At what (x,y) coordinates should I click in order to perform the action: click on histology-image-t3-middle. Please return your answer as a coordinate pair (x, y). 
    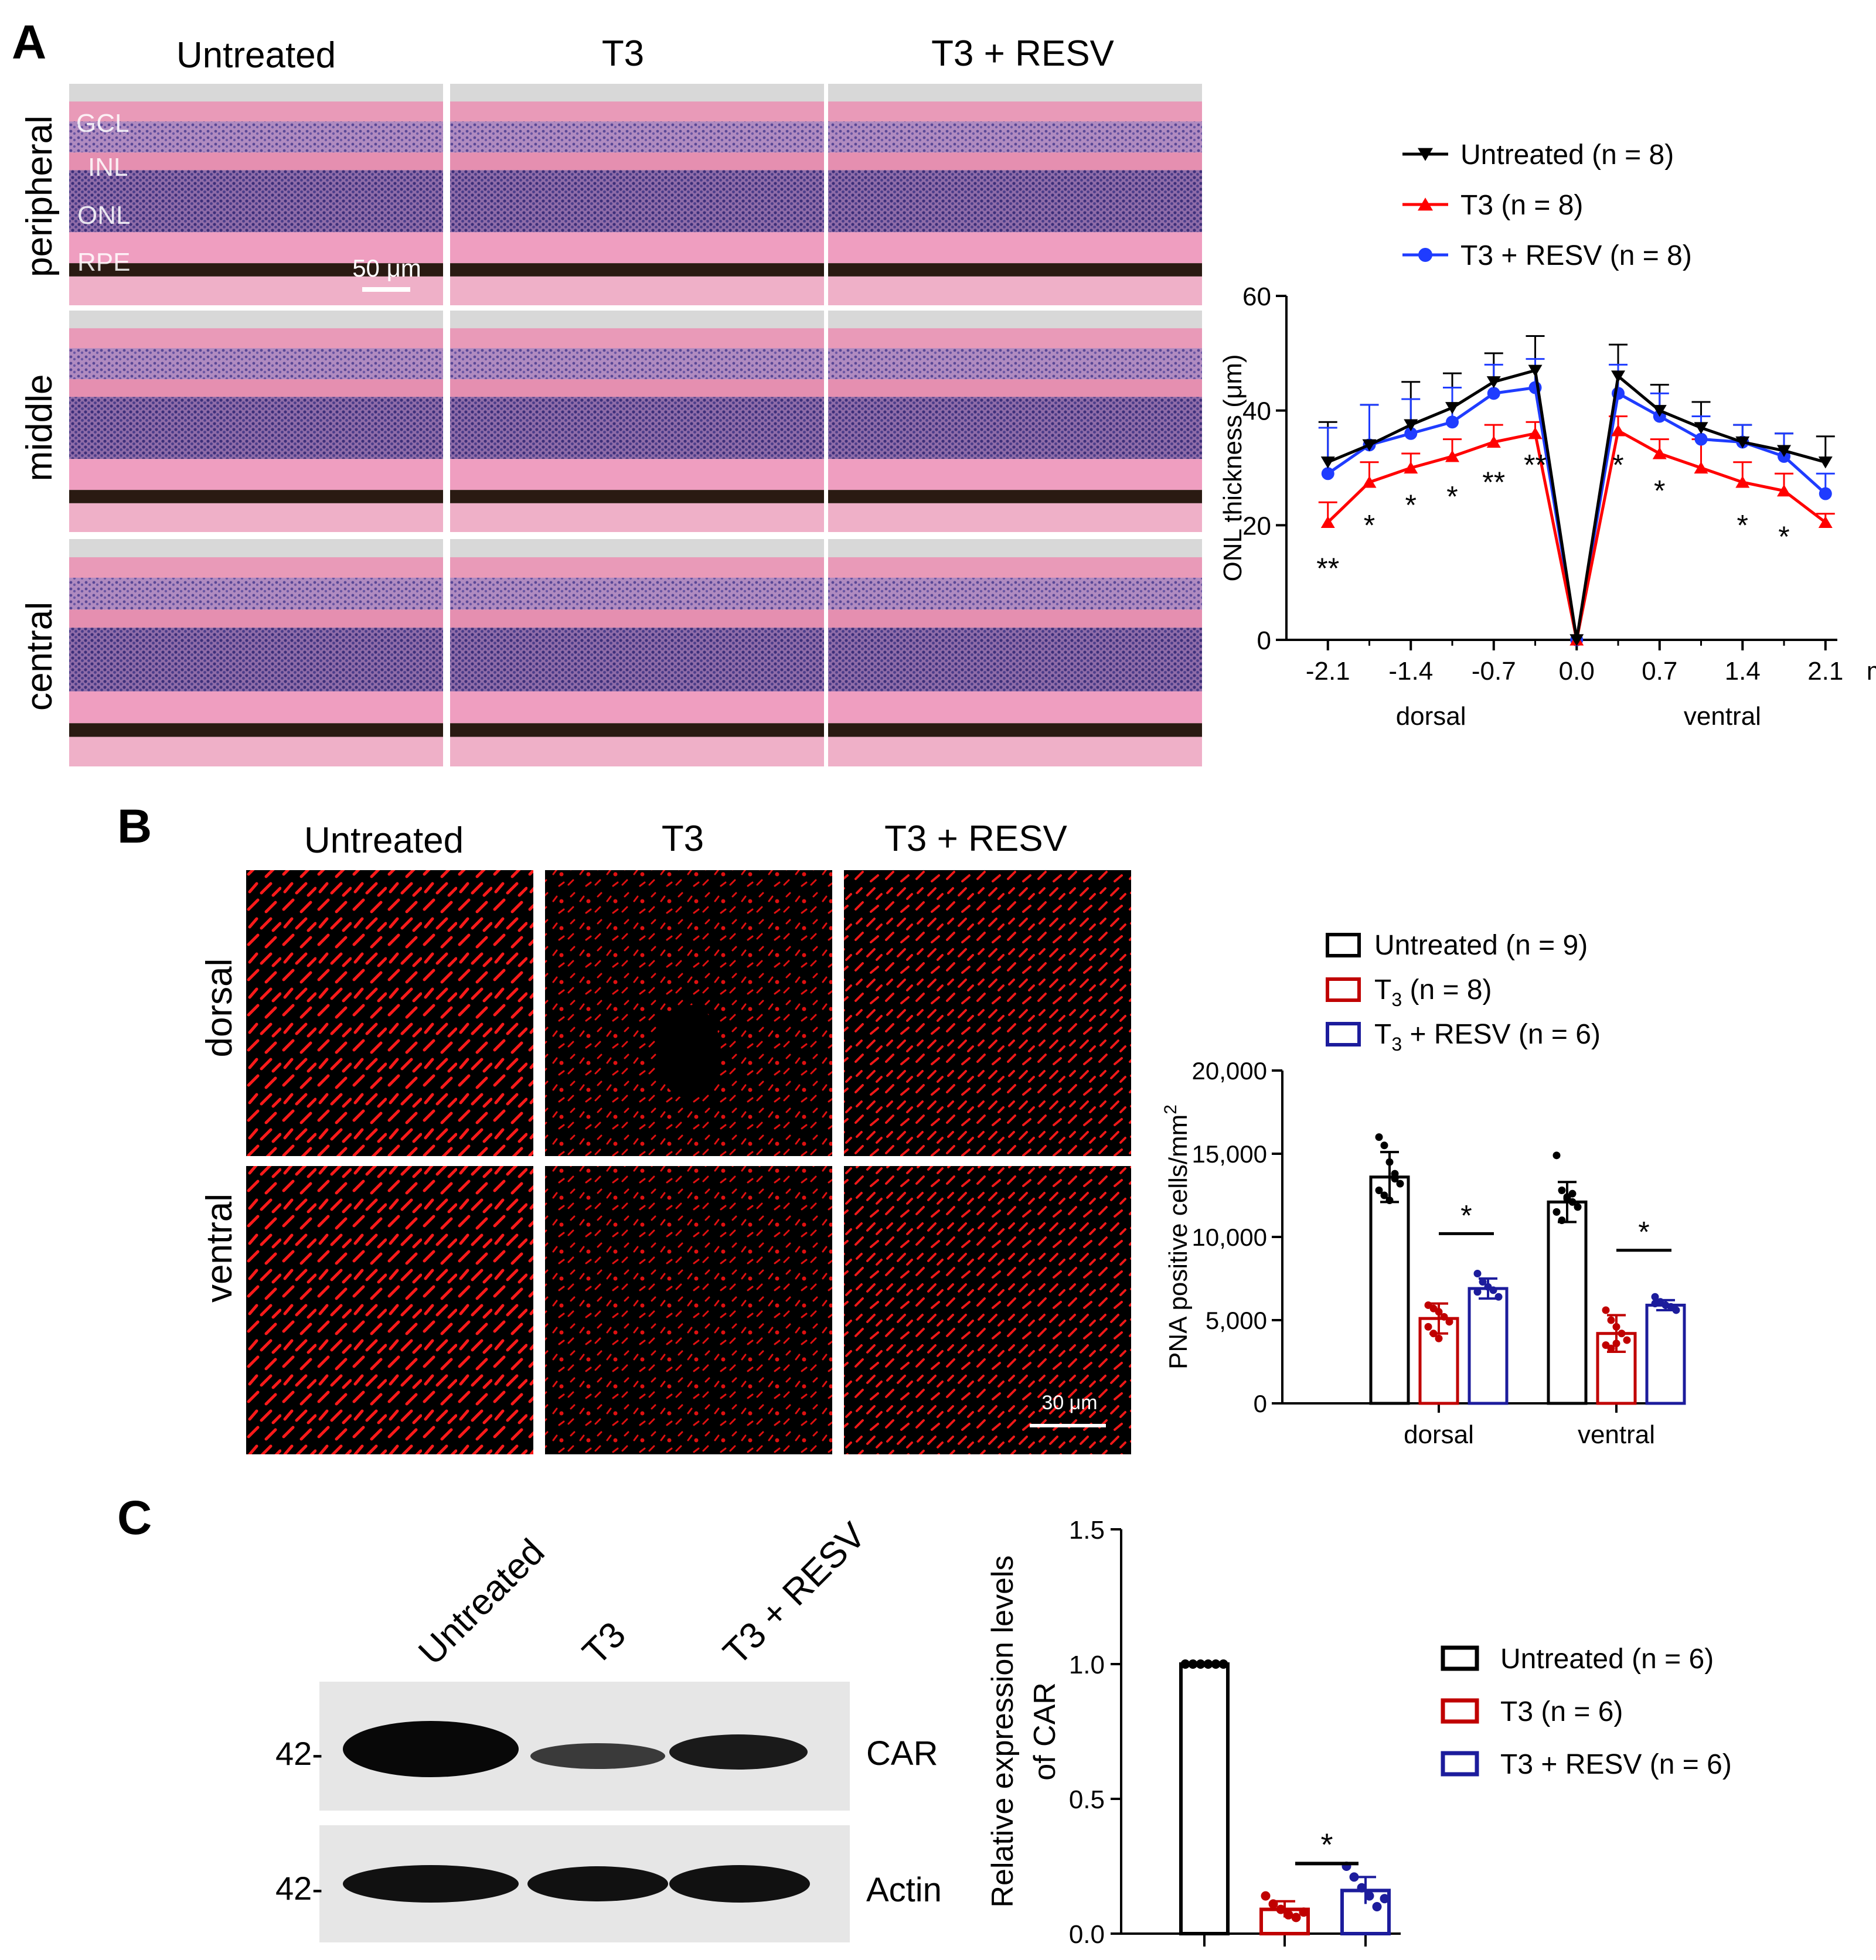
    Looking at the image, I should click on (637, 421).